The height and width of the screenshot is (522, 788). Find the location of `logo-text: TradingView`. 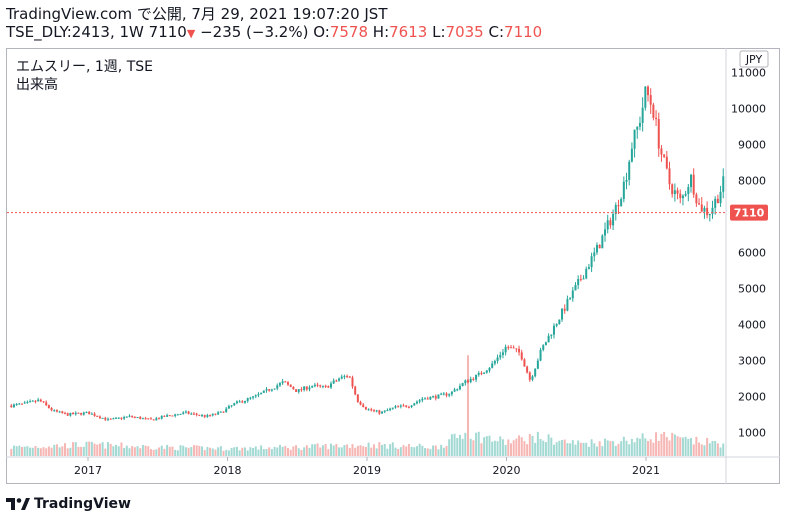

logo-text: TradingView is located at coordinates (82, 504).